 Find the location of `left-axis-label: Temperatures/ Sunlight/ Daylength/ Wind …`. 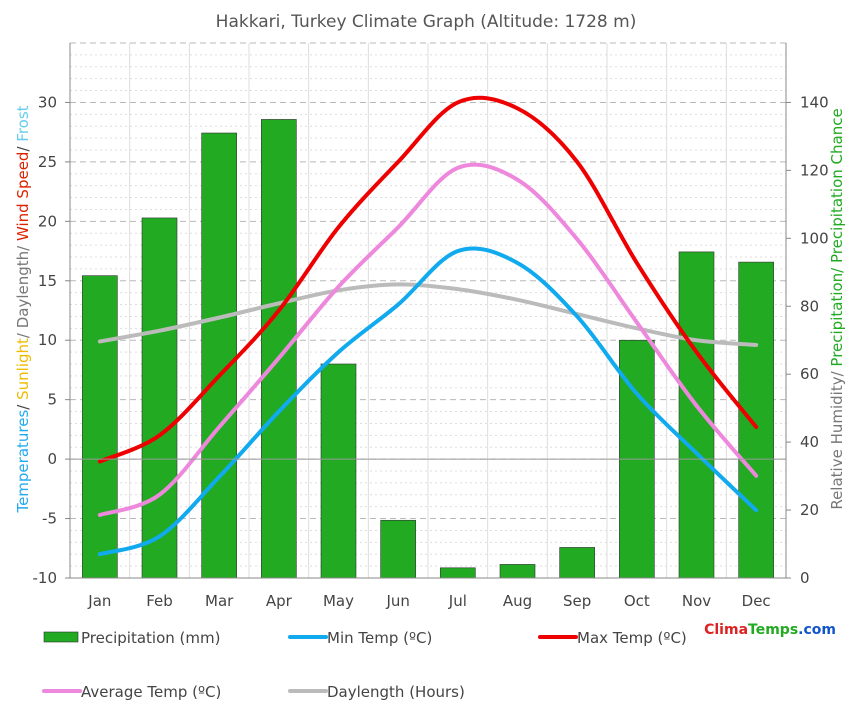

left-axis-label: Temperatures/ Sunlight/ Daylength/ Wind … is located at coordinates (23, 309).